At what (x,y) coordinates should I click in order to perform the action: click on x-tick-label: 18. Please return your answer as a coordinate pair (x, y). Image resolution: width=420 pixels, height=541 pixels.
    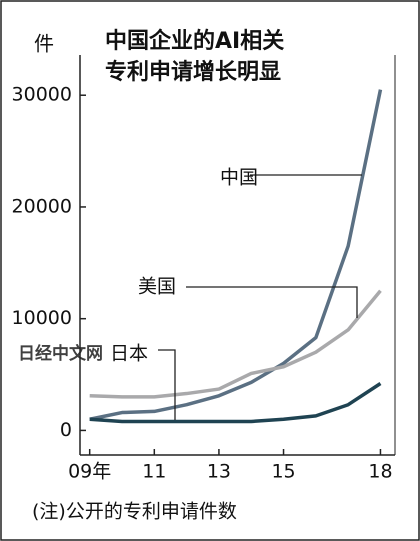
    Looking at the image, I should click on (380, 472).